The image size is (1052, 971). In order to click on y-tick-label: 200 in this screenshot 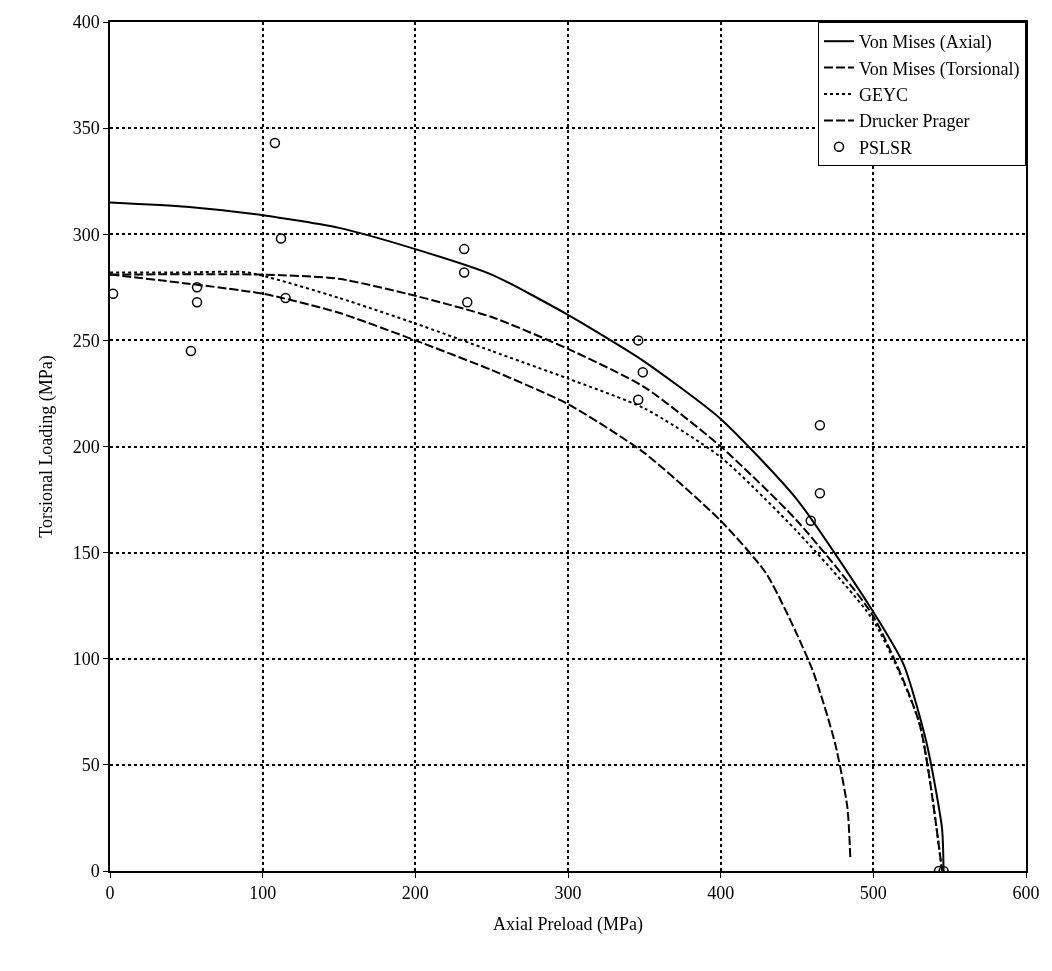, I will do `click(86, 446)`.